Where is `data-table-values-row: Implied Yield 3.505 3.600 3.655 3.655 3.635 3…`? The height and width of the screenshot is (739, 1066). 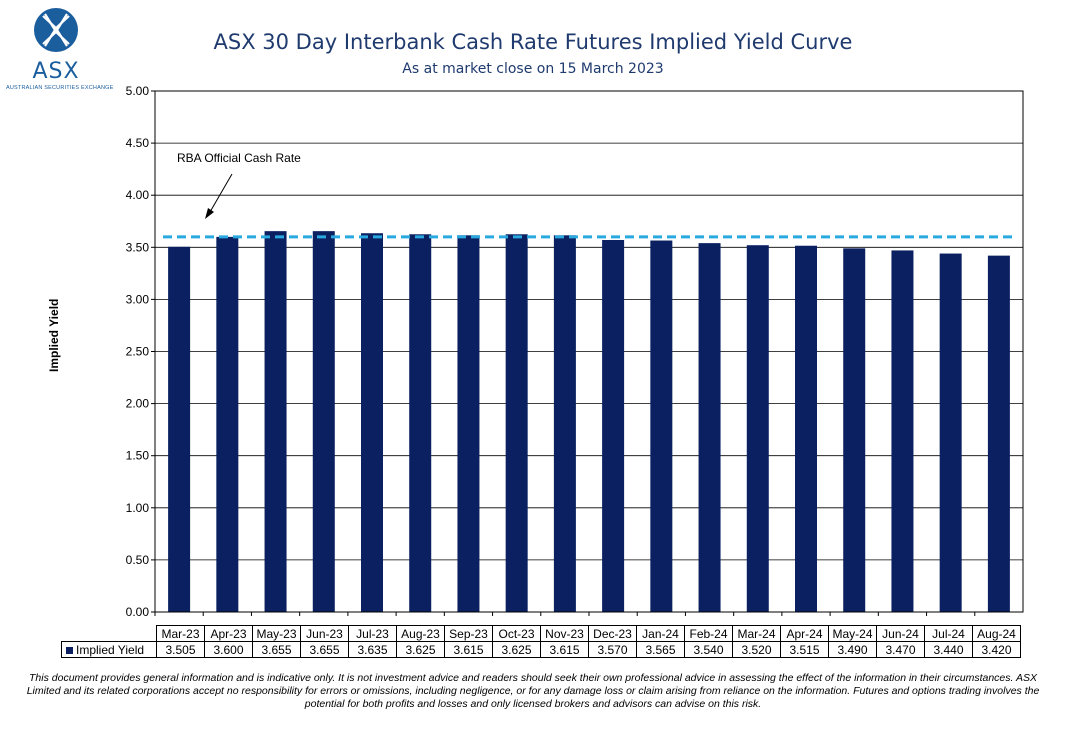
data-table-values-row: Implied Yield 3.505 3.600 3.655 3.655 3.635 3… is located at coordinates (541, 649).